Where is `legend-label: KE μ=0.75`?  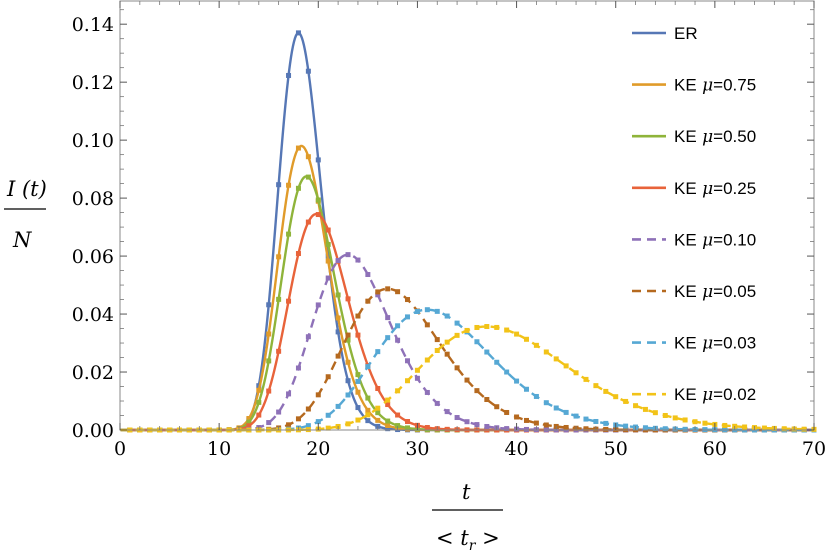
legend-label: KE μ=0.75 is located at coordinates (715, 86).